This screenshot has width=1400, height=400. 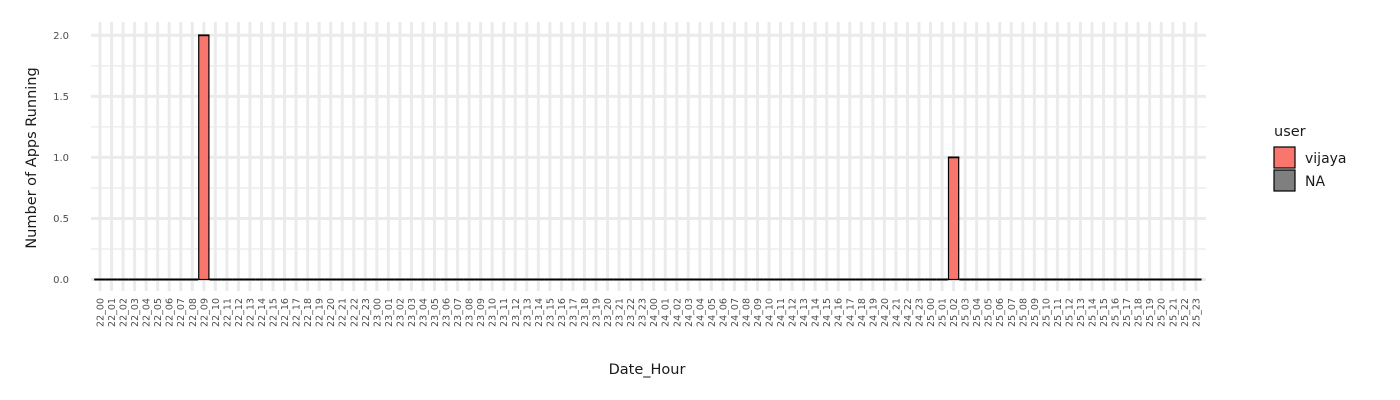 I want to click on x-tick-label: 24_23, so click(x=919, y=312).